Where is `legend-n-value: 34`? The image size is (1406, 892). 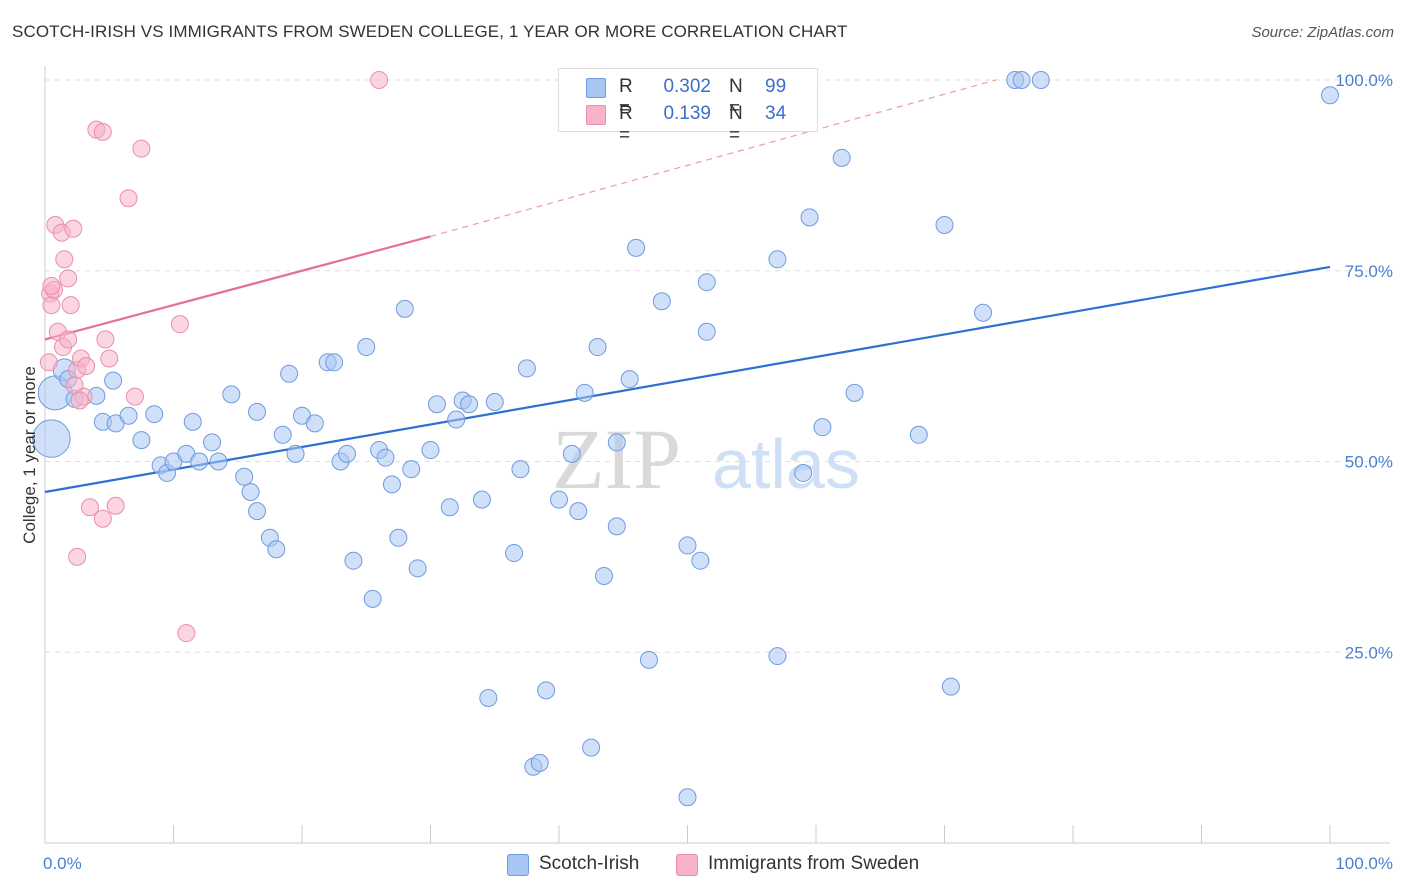 legend-n-value: 34 is located at coordinates (776, 113).